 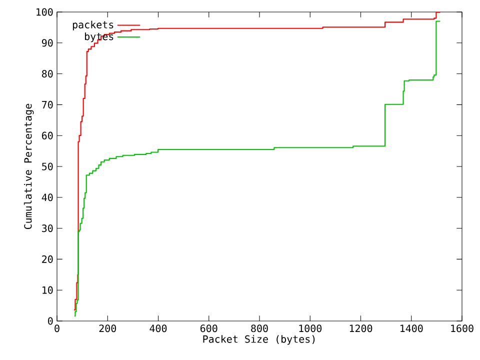 What do you see at coordinates (47, 228) in the screenshot?
I see `y-tick-label: 30` at bounding box center [47, 228].